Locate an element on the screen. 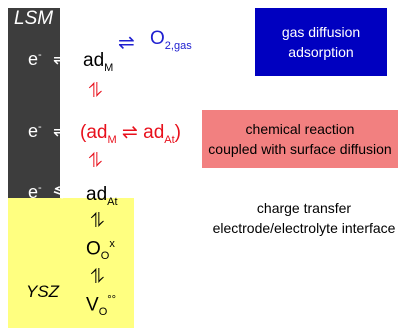 Image resolution: width=406 pixels, height=334 pixels. oxygen-vacancy-species: VO°° is located at coordinates (101, 306).